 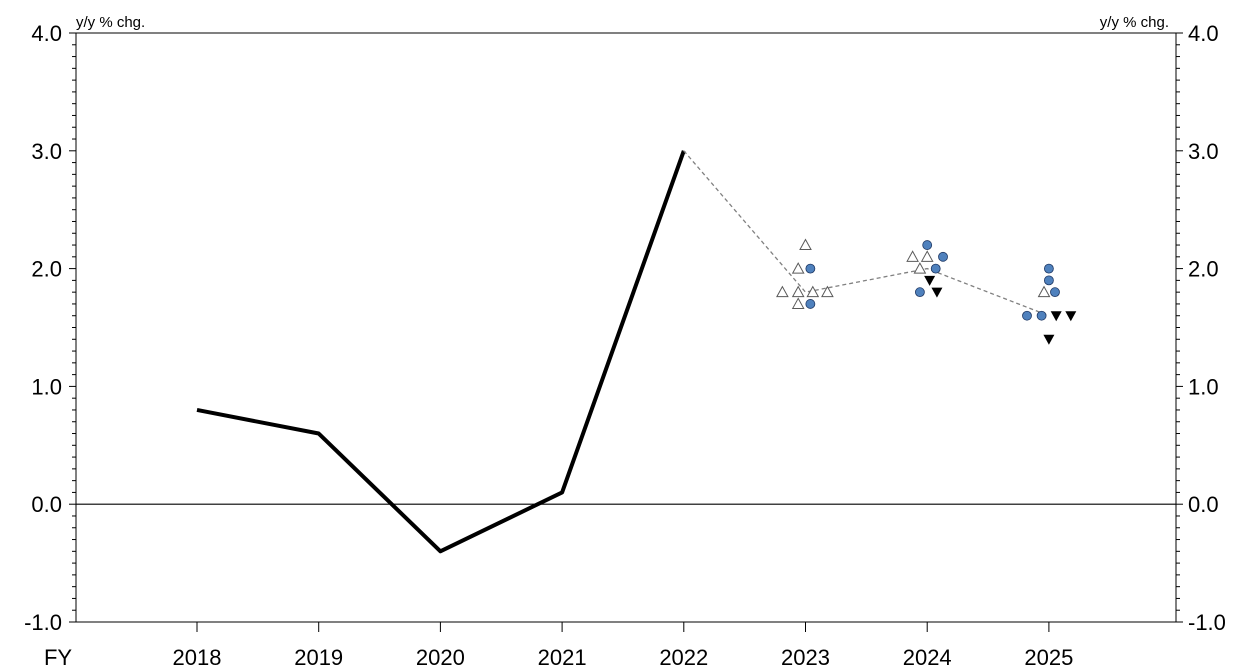 I want to click on y-tick-label-left: 1.0, so click(x=46, y=386).